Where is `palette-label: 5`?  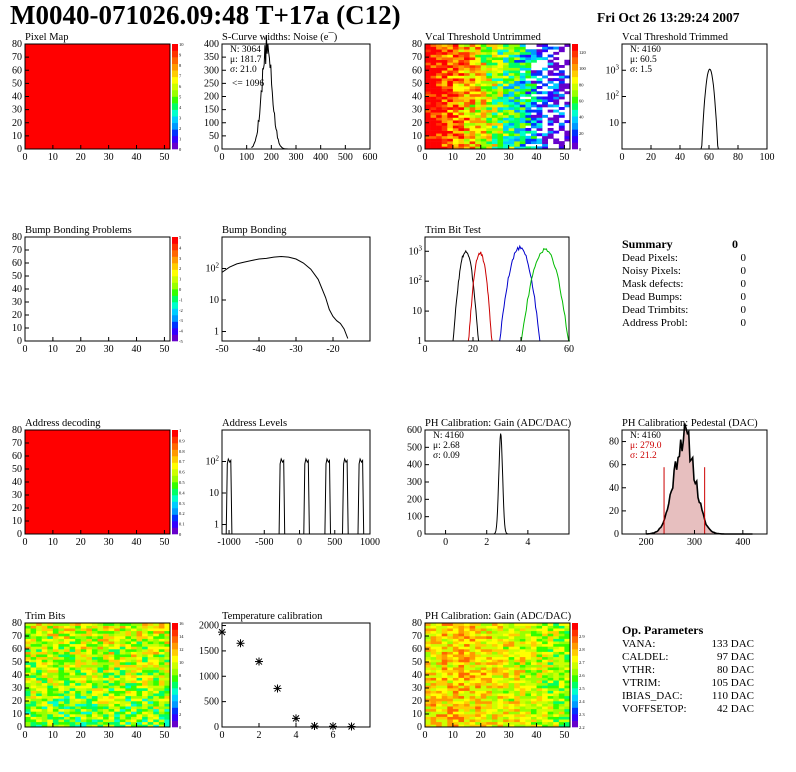
palette-label: 5 is located at coordinates (180, 237).